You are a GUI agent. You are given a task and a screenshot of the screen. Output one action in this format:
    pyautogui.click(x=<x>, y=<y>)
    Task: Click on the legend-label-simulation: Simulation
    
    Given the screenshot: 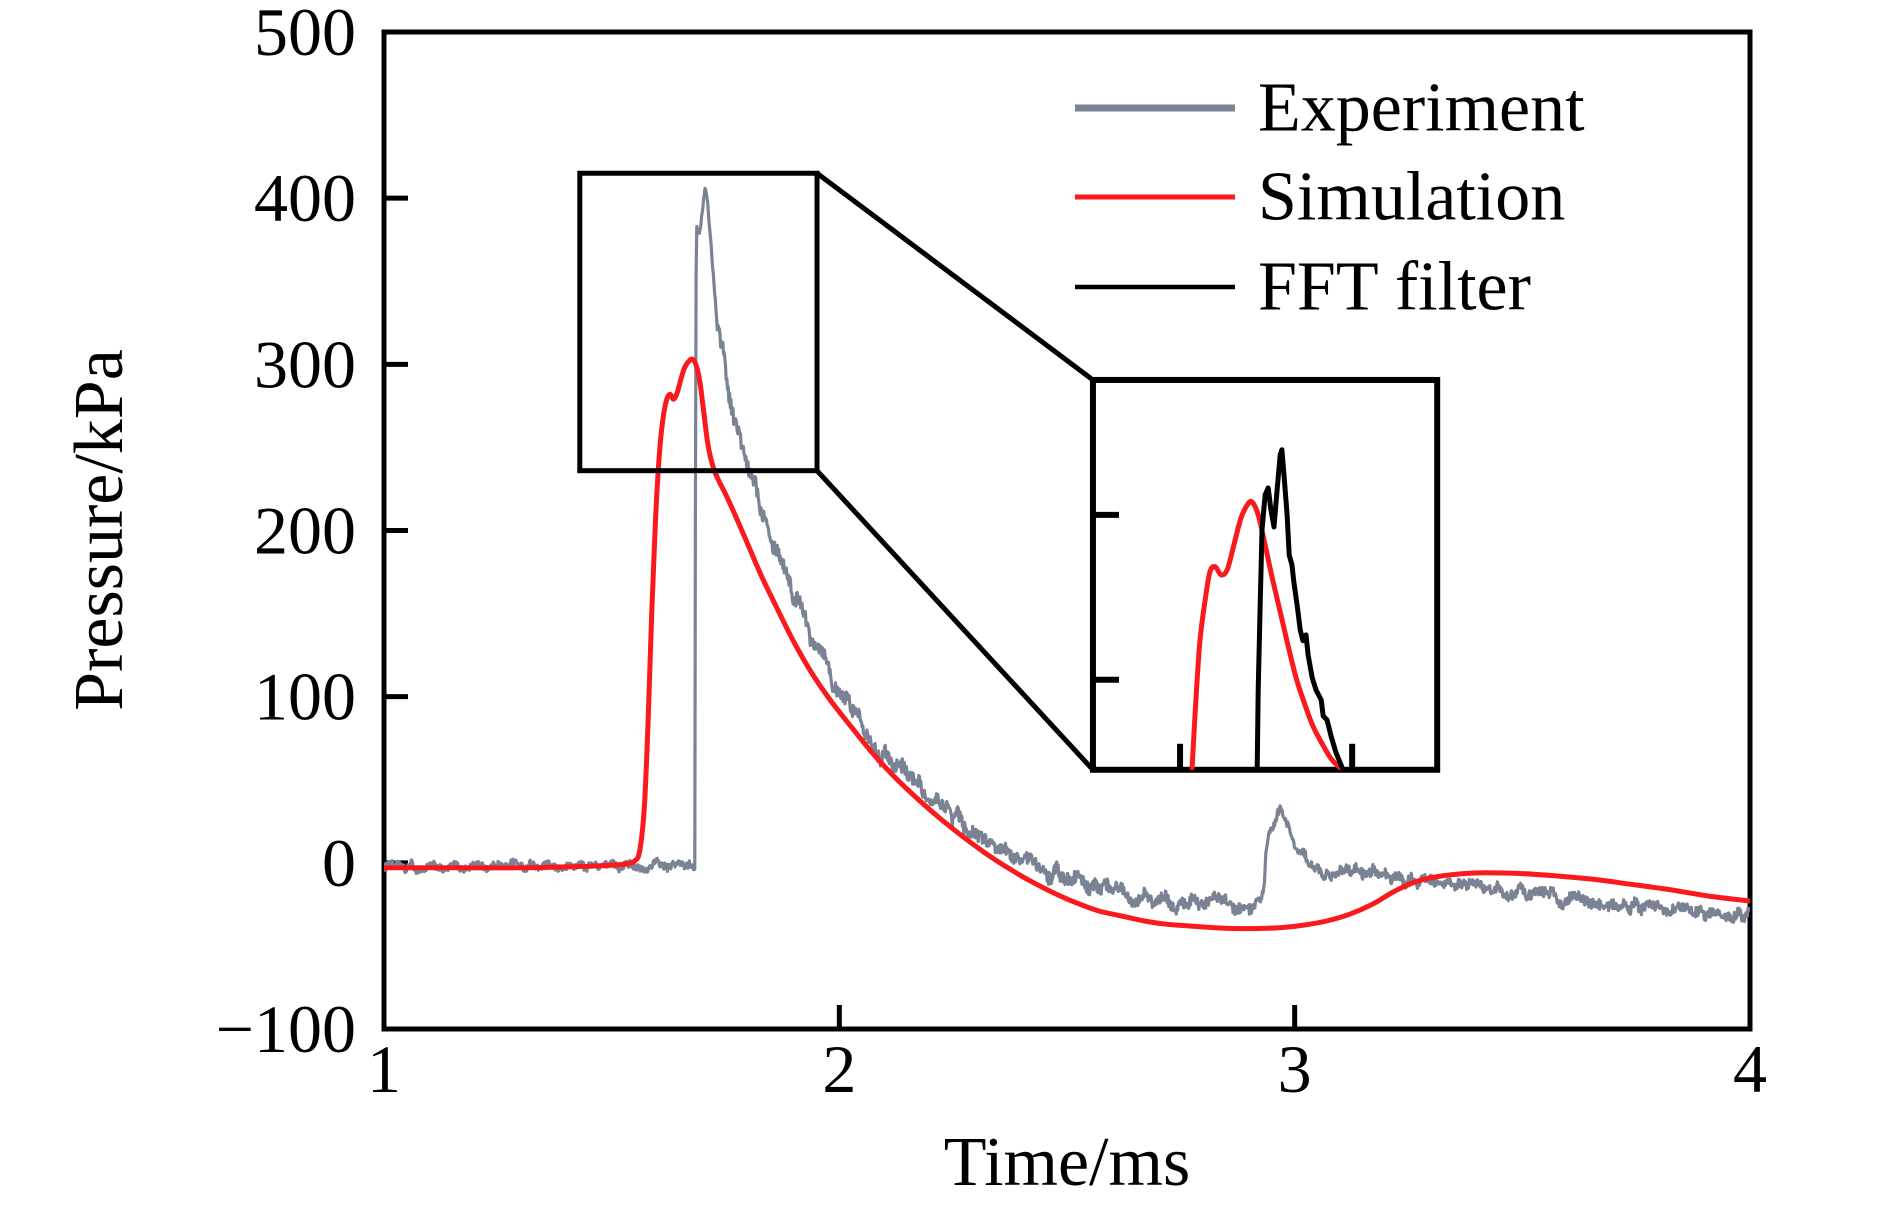 What is the action you would take?
    pyautogui.click(x=1411, y=197)
    